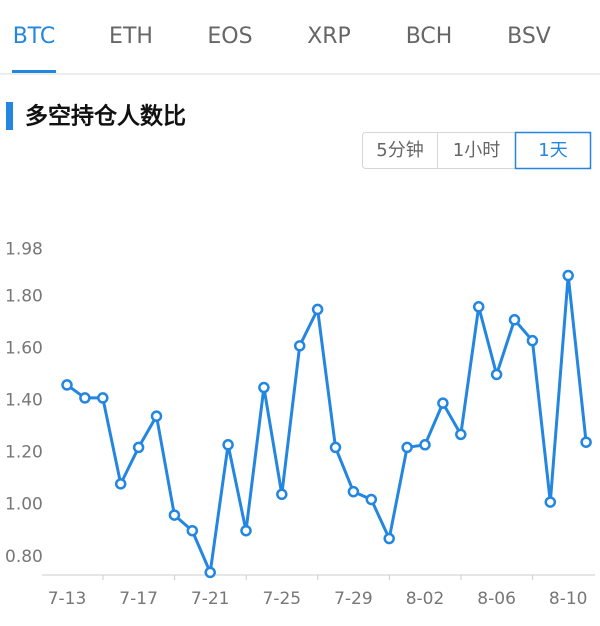 The image size is (600, 626). What do you see at coordinates (138, 599) in the screenshot?
I see `x-tick-label: 7-17` at bounding box center [138, 599].